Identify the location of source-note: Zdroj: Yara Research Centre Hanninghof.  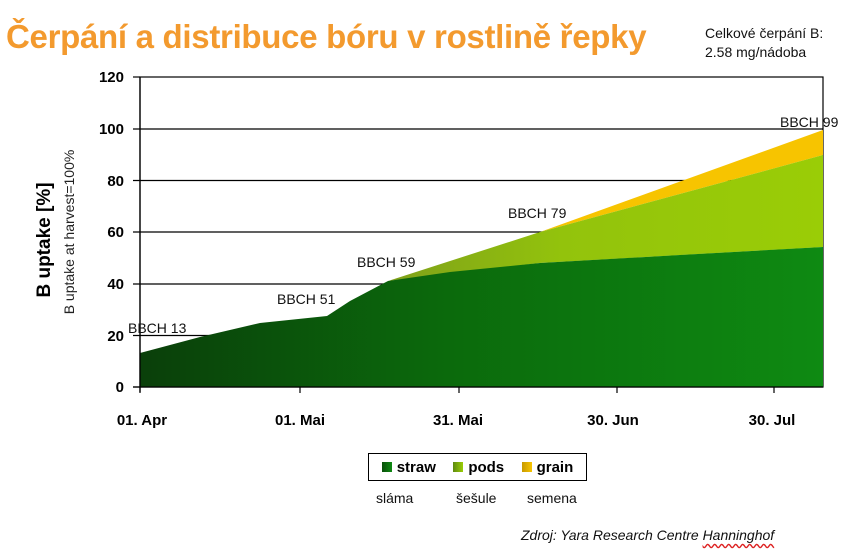
(647, 535).